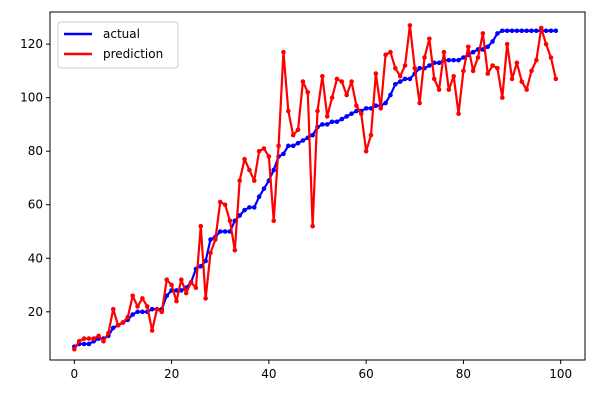  Describe the element at coordinates (133, 54) in the screenshot. I see `legend-label-prediction: prediction` at that location.